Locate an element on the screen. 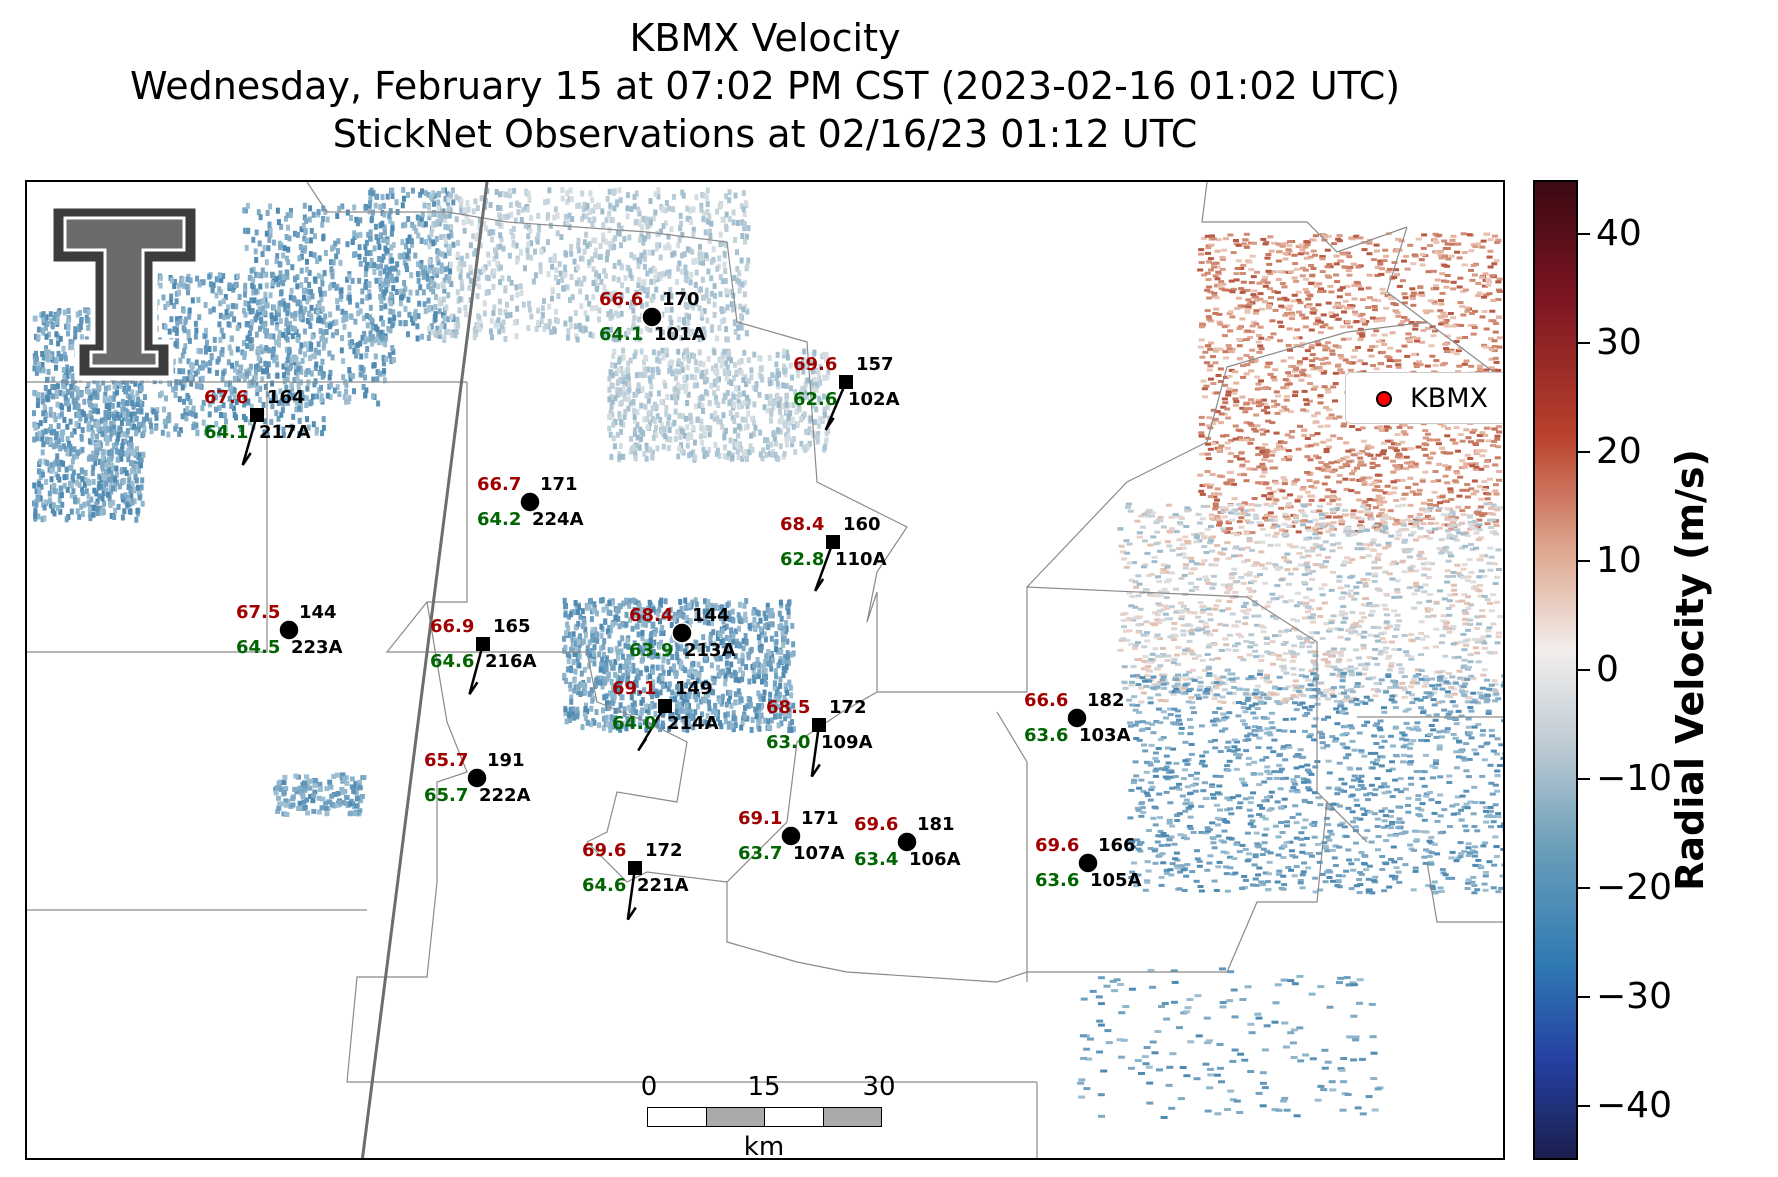 This screenshot has height=1177, width=1778. station-marker-110A is located at coordinates (833, 542).